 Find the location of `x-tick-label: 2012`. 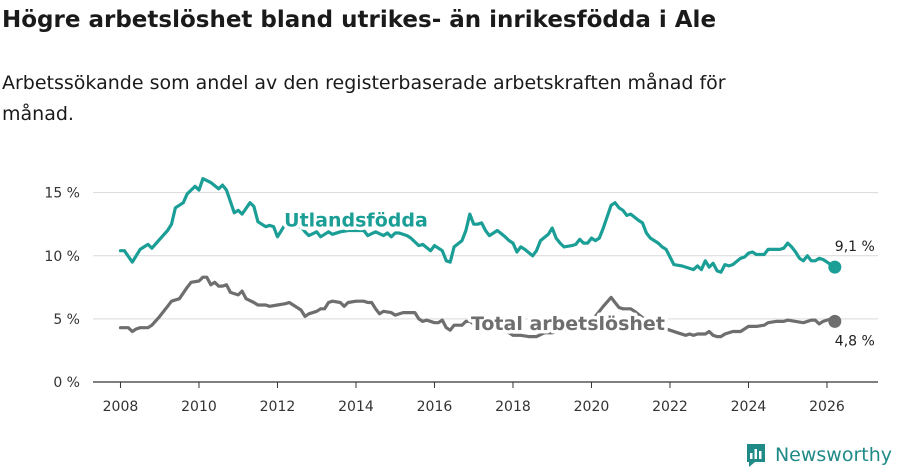

x-tick-label: 2012 is located at coordinates (278, 407).